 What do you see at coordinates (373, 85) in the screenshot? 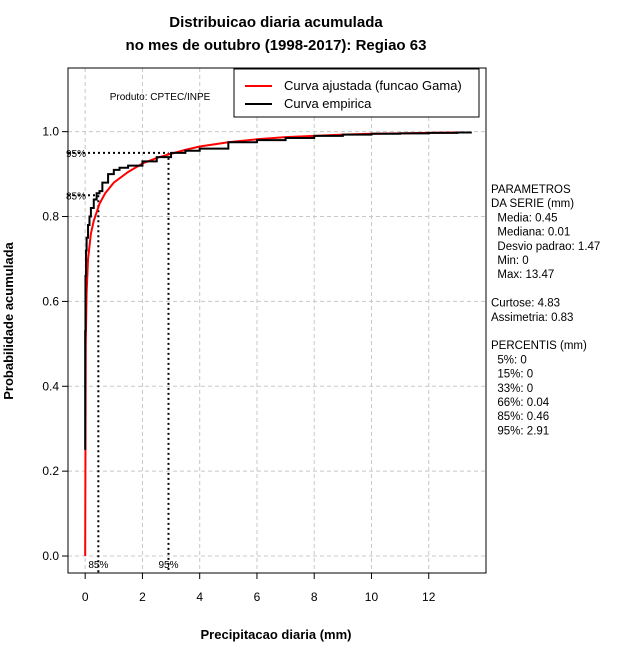
I see `legend-label-gamma: Curva ajustada (funcao Gama)` at bounding box center [373, 85].